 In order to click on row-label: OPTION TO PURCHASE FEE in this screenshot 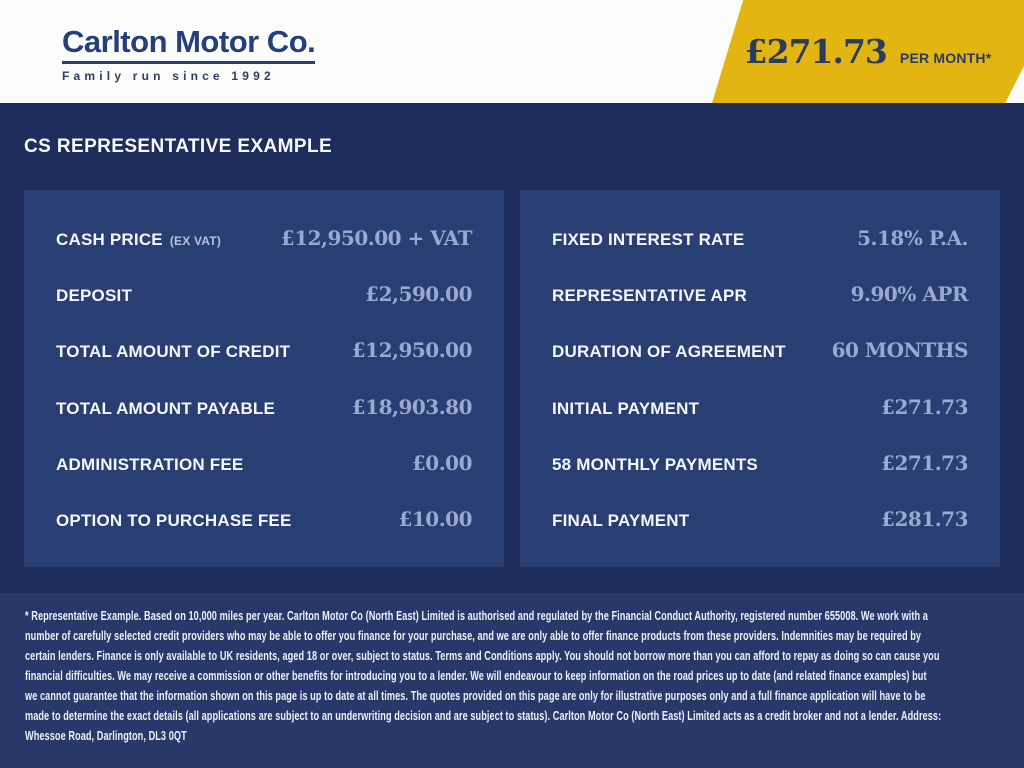, I will do `click(174, 520)`.